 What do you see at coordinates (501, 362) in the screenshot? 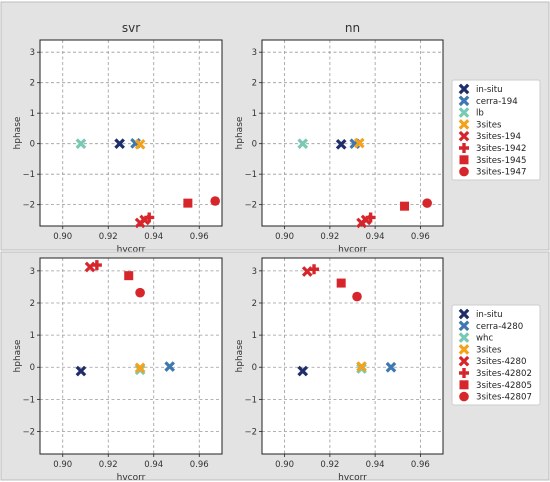
I see `legend-label: 3sites-4280` at bounding box center [501, 362].